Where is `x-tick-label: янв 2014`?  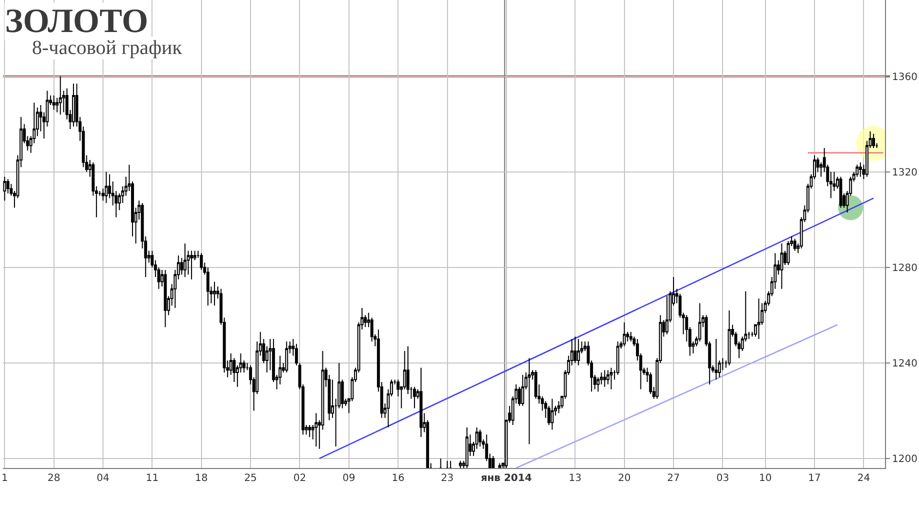 x-tick-label: янв 2014 is located at coordinates (506, 478).